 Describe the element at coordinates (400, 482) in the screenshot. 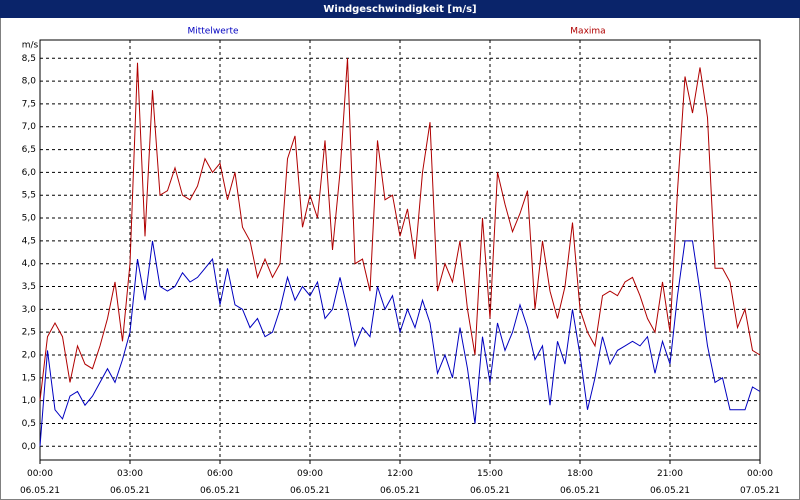

I see `x-tick-label: 12:00 06.05.21` at that location.